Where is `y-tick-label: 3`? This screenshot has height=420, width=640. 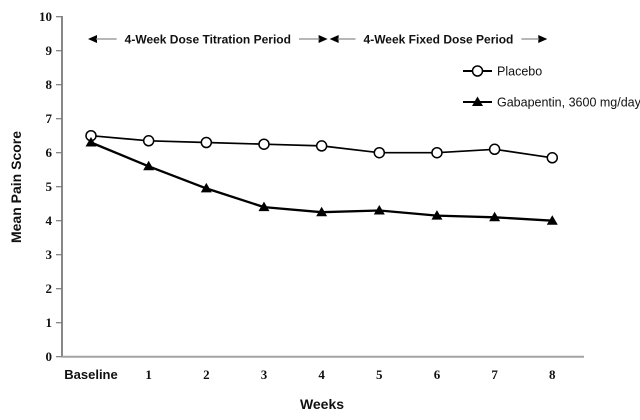 y-tick-label: 3 is located at coordinates (49, 254).